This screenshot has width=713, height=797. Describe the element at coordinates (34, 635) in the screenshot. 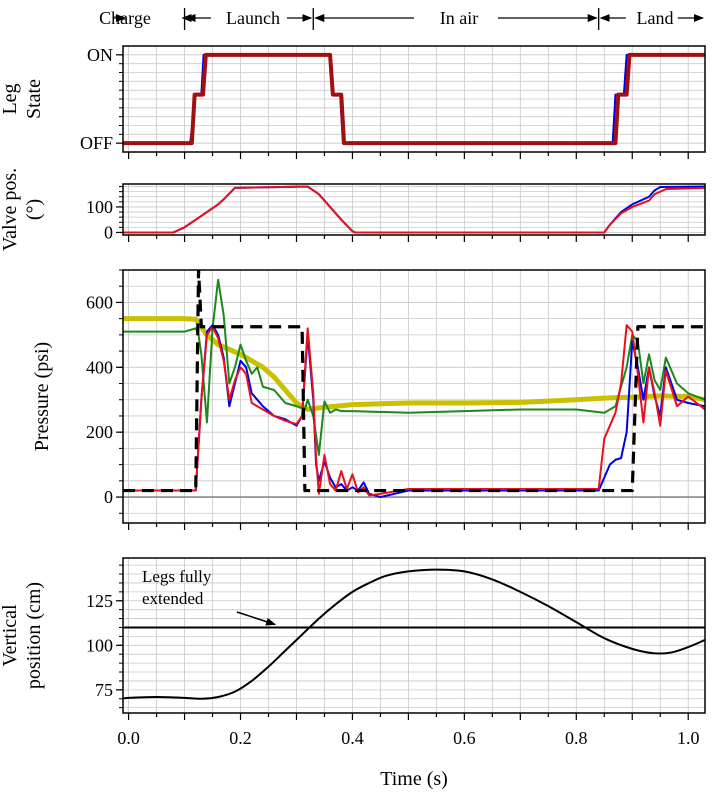

I see `y-axis-label: position (cm)` at that location.